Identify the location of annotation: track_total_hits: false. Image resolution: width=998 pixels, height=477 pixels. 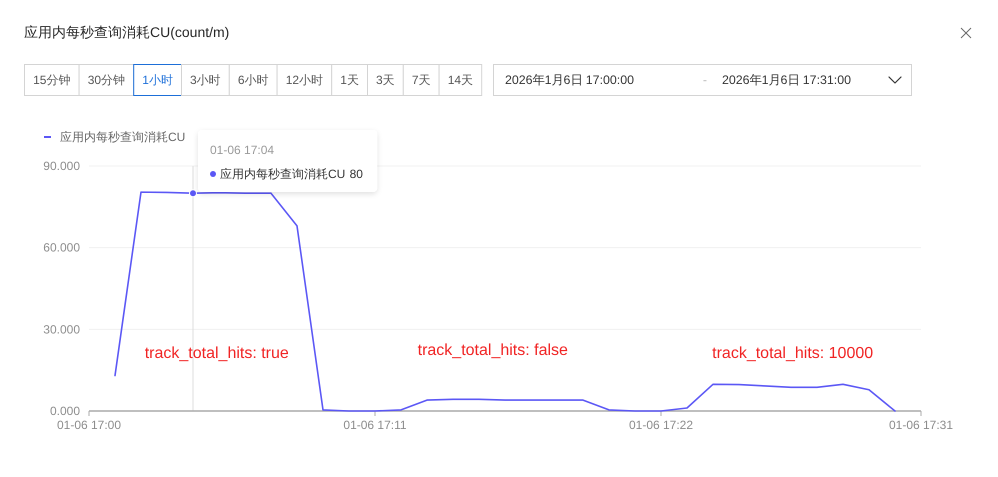
(493, 350).